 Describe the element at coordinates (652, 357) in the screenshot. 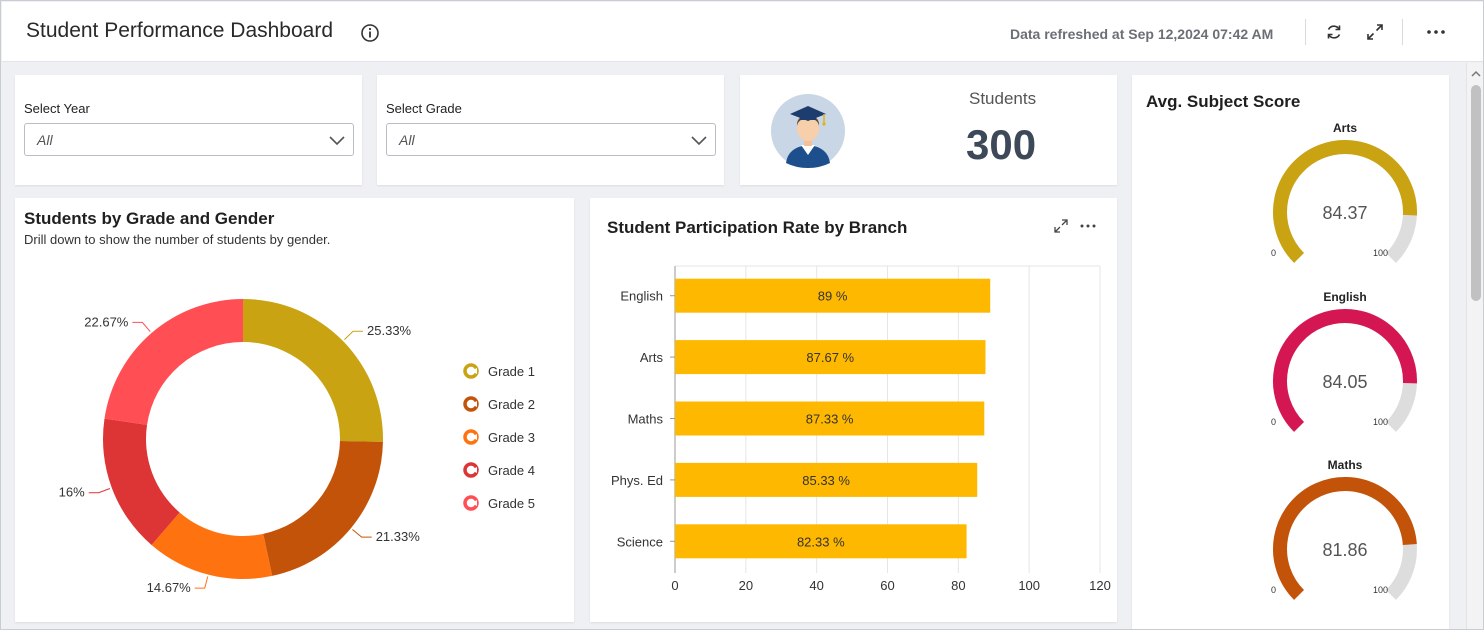

I see `y-tick-label: Arts` at that location.